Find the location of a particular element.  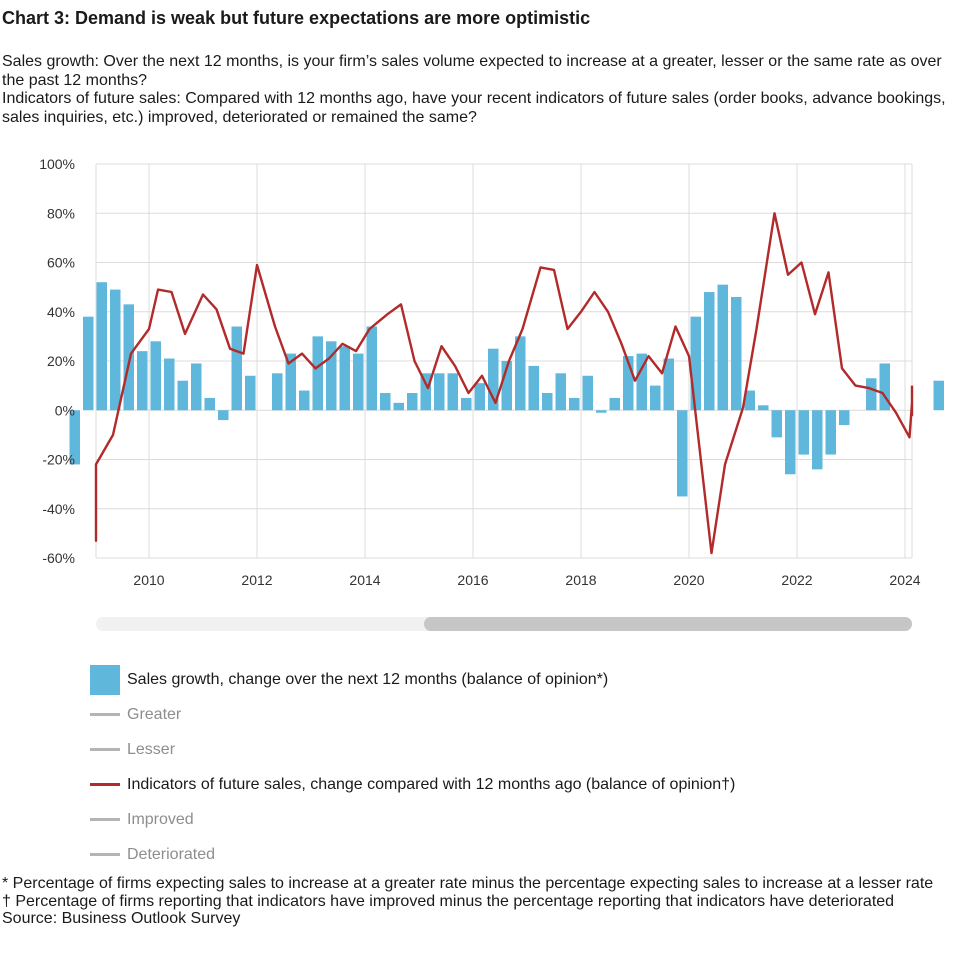

legend-label-deteriorated: Deteriorated is located at coordinates (171, 854).